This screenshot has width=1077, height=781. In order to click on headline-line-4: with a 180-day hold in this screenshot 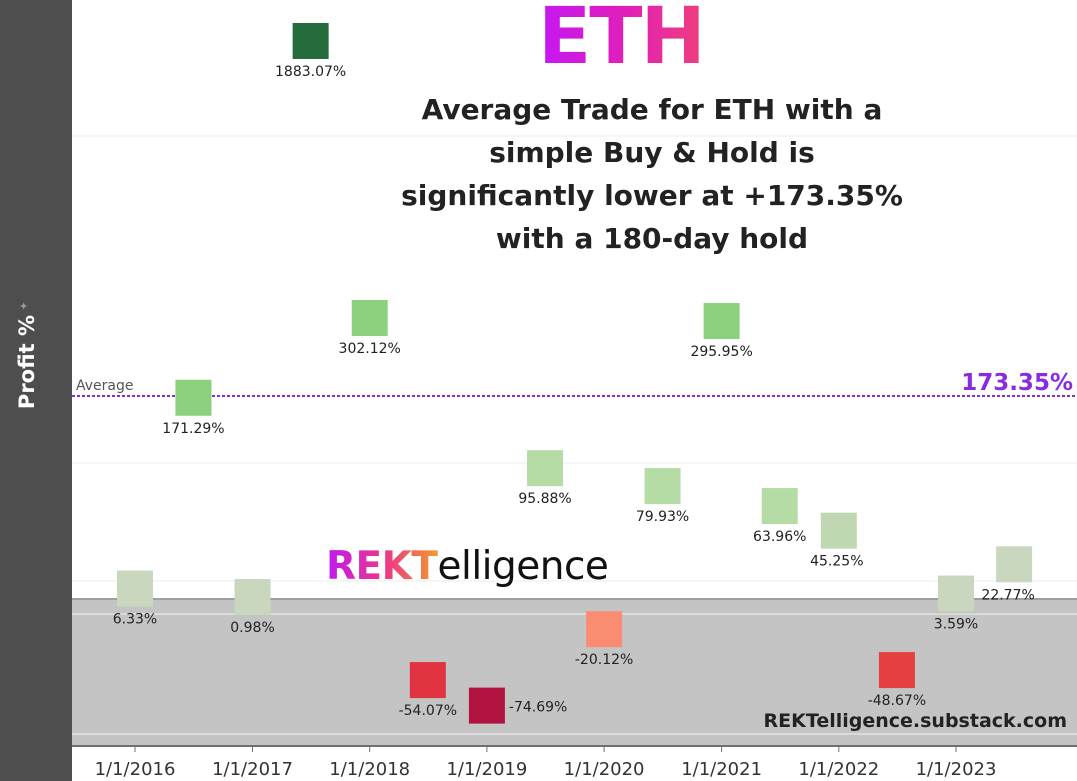, I will do `click(652, 238)`.